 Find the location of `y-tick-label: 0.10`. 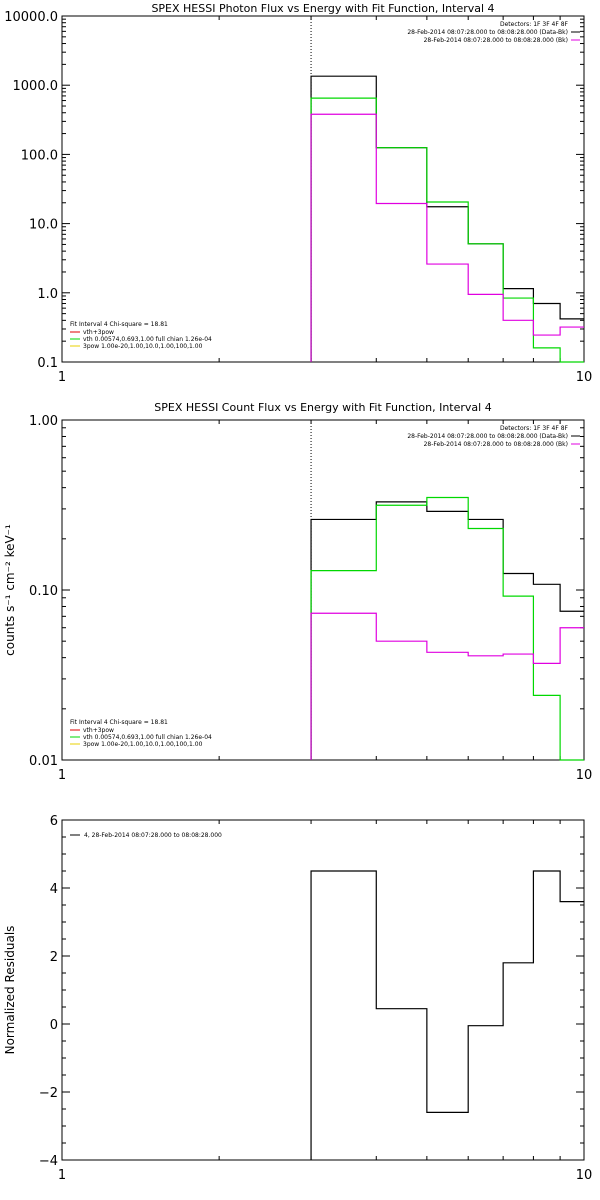

y-tick-label: 0.10 is located at coordinates (43, 591).